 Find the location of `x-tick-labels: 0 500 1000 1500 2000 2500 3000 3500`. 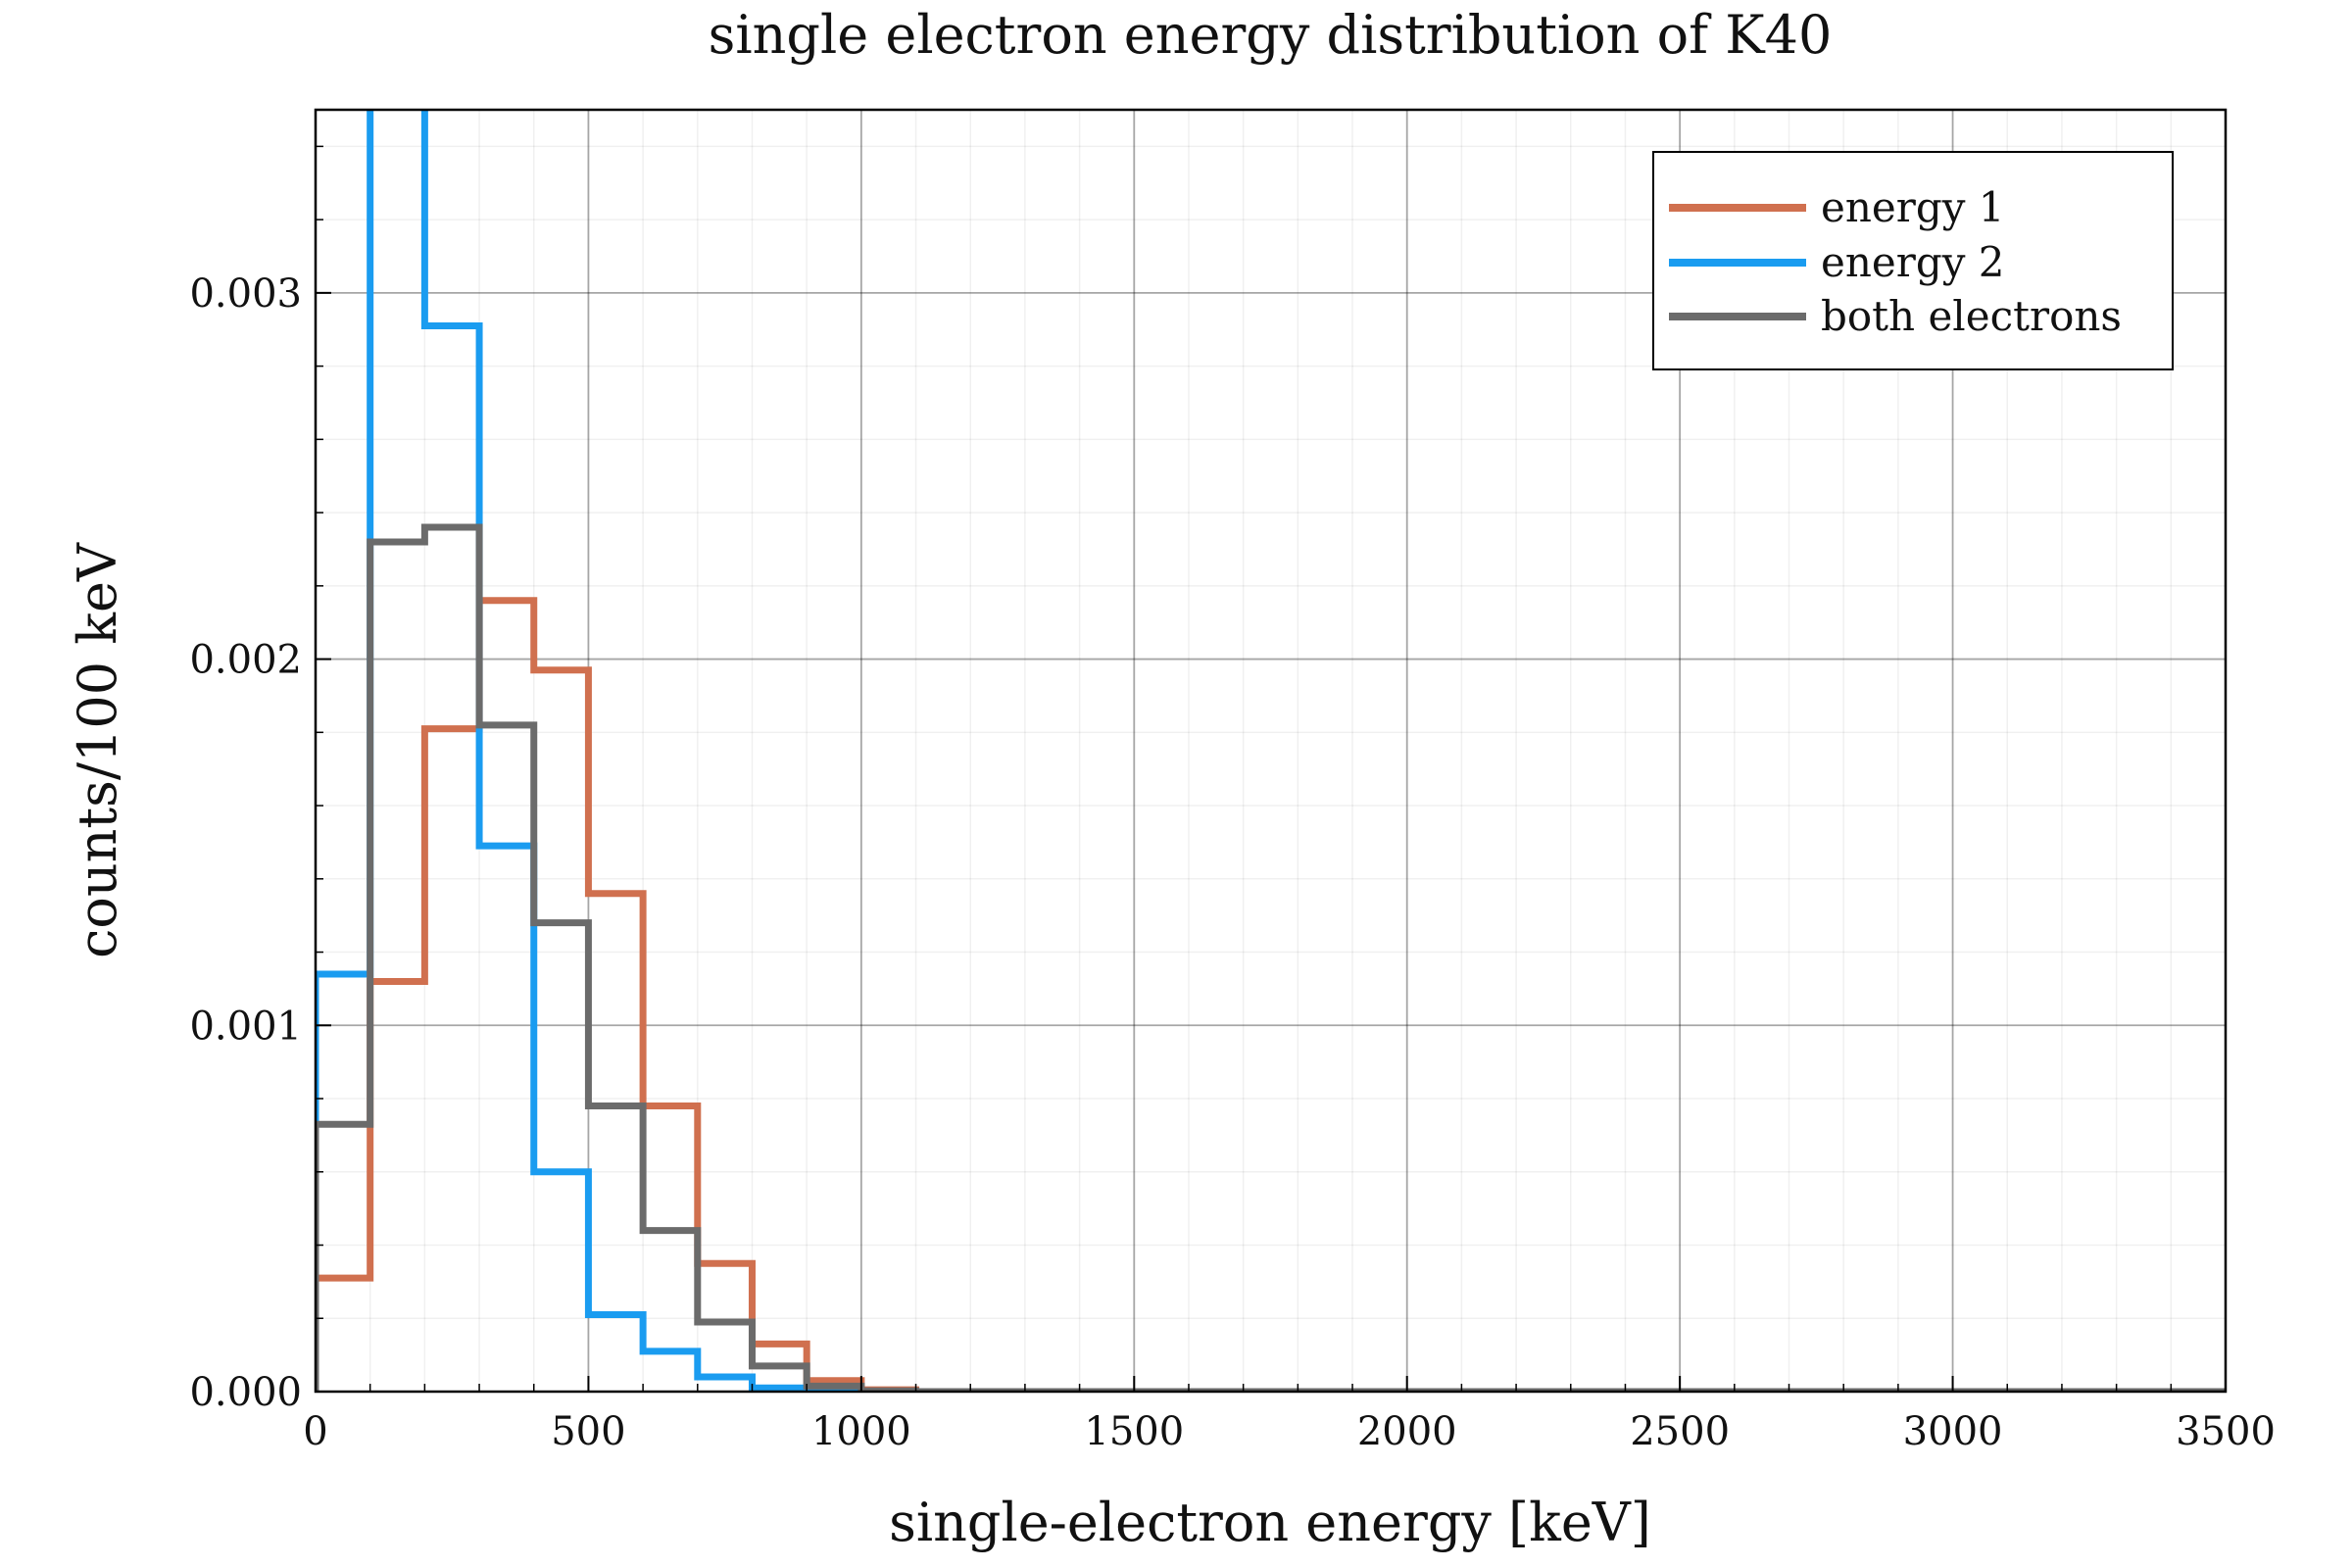

x-tick-labels: 0 500 1000 1500 2000 2500 3000 3500 is located at coordinates (1289, 1431).